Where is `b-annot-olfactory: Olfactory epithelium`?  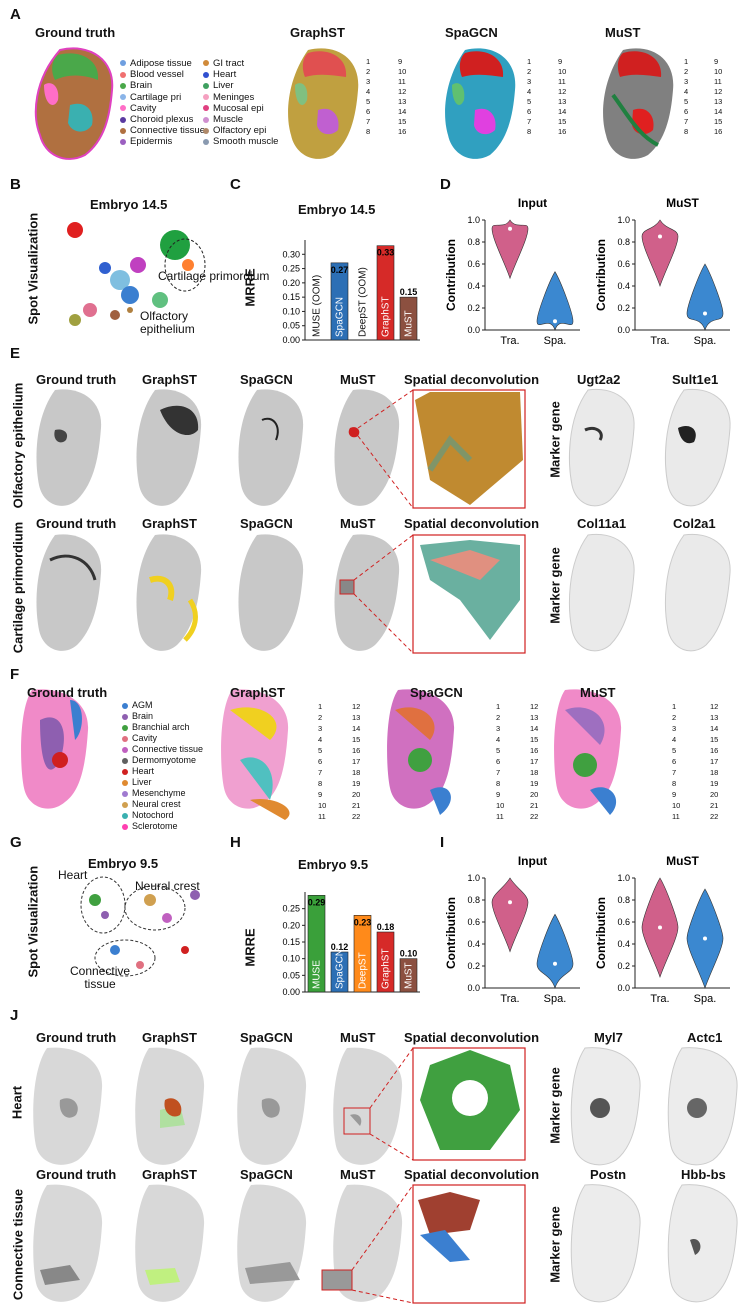
b-annot-olfactory: Olfactory epithelium is located at coordinates (167, 322).